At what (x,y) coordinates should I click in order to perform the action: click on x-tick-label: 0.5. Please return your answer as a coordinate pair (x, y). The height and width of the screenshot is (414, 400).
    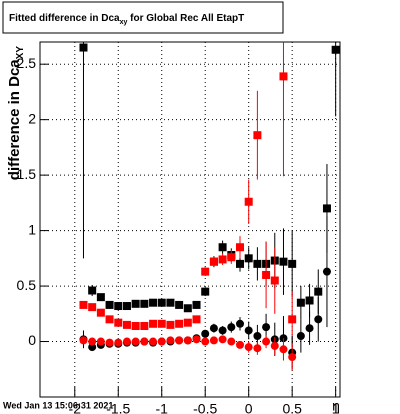
    Looking at the image, I should click on (292, 407).